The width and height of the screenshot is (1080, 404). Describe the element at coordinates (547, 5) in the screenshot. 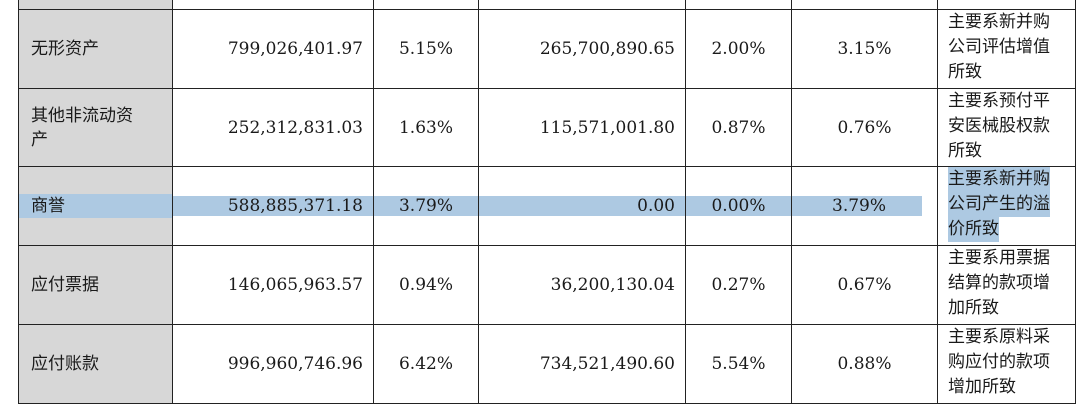

I see `table-row-partial: 所致` at that location.